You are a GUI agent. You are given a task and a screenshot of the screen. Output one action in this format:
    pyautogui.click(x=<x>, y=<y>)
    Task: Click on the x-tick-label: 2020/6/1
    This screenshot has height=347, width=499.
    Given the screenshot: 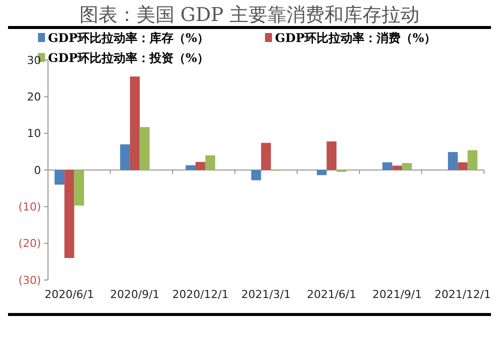 What is the action you would take?
    pyautogui.click(x=69, y=294)
    